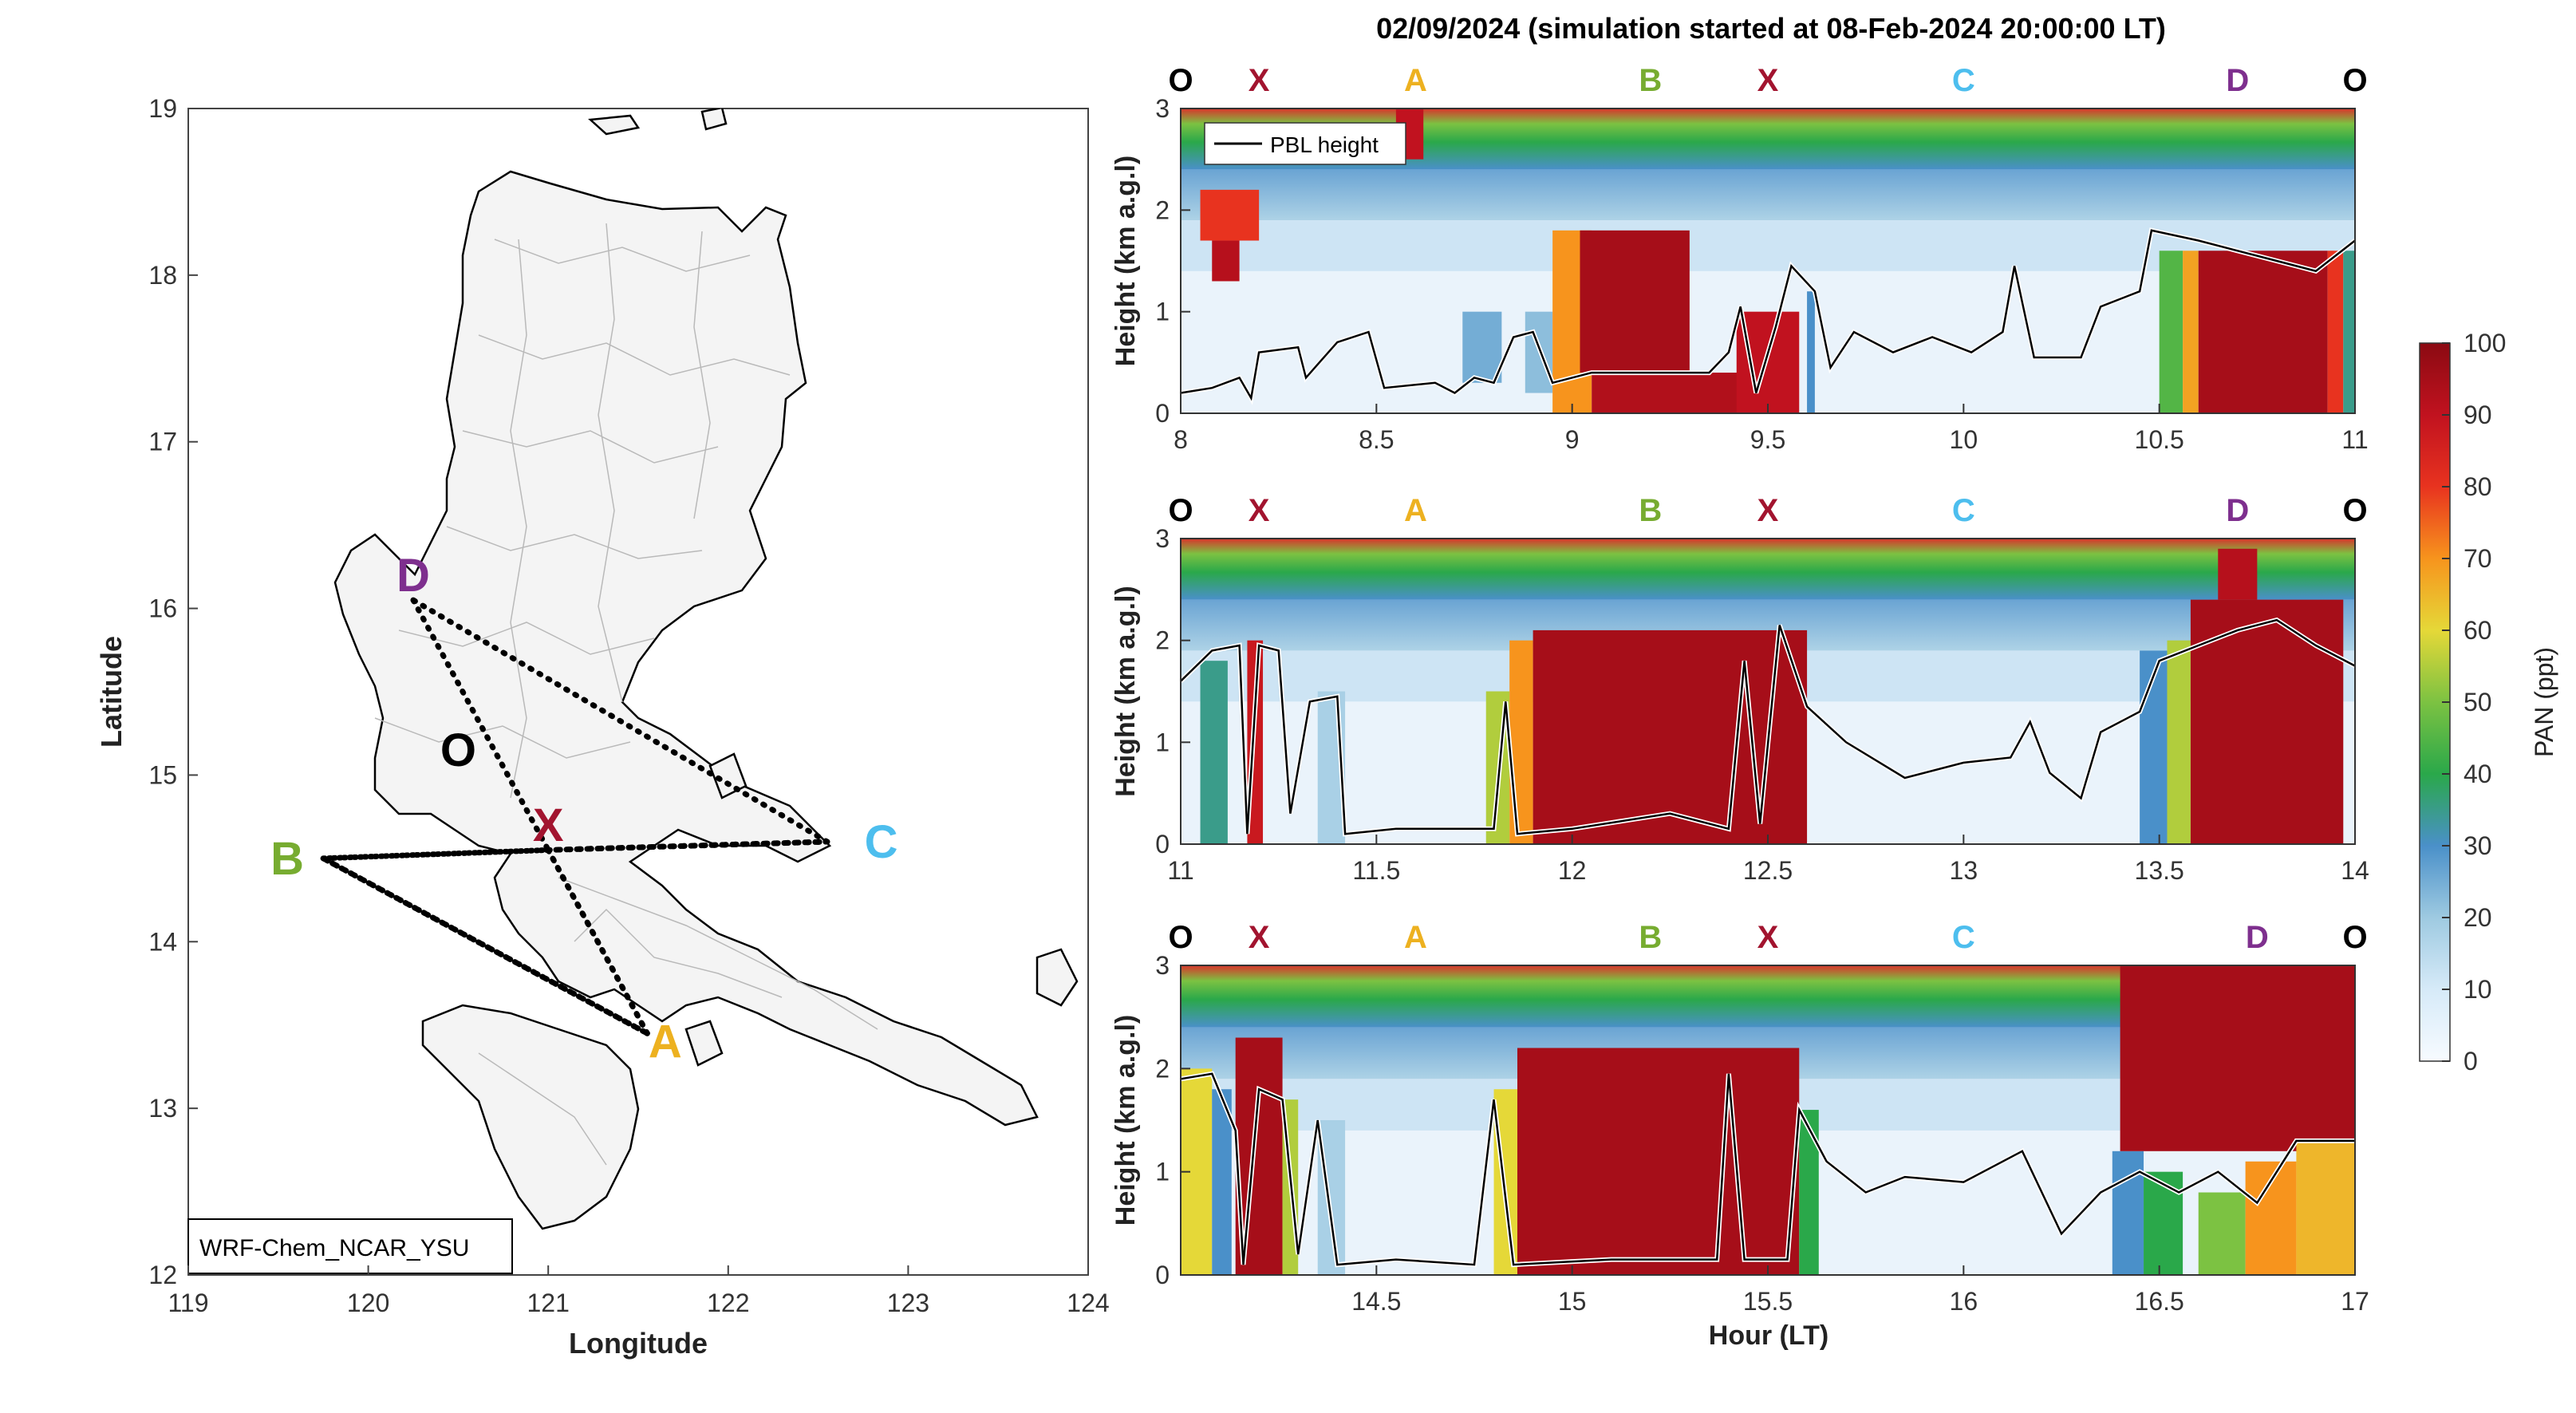  I want to click on map-x-tick-label: 119, so click(188, 1303).